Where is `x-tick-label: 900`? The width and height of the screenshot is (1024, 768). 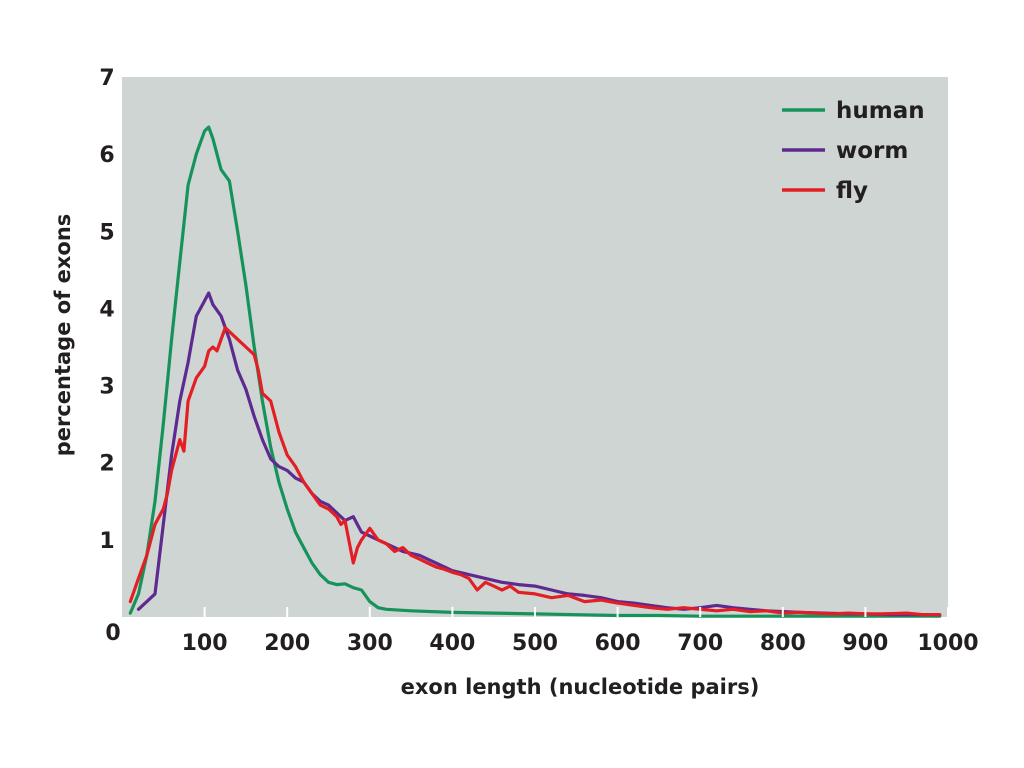 x-tick-label: 900 is located at coordinates (865, 643).